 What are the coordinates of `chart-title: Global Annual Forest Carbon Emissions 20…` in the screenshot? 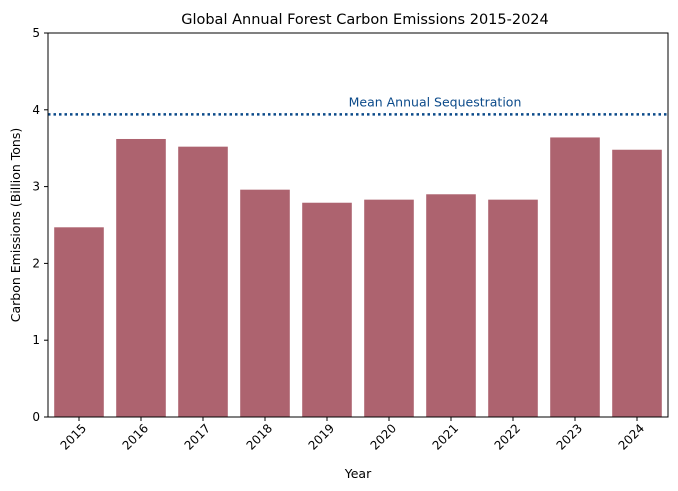 It's located at (365, 20).